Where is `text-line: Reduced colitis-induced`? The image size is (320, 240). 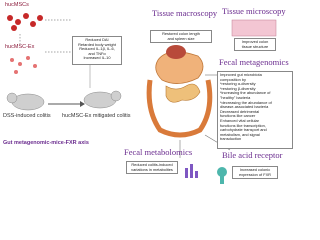
text-line: Reduced colitis-induced is located at coordinates (152, 164).